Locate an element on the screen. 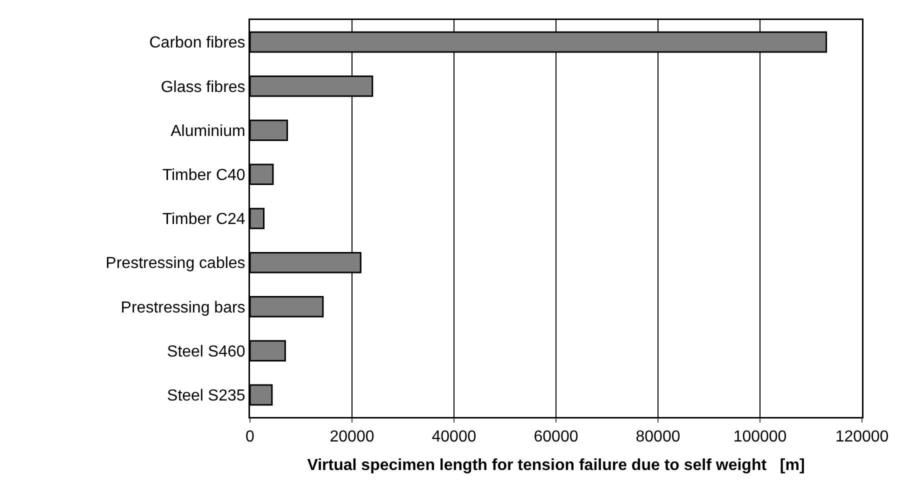 The width and height of the screenshot is (922, 502). y-tick-label: Timber C40 is located at coordinates (204, 175).